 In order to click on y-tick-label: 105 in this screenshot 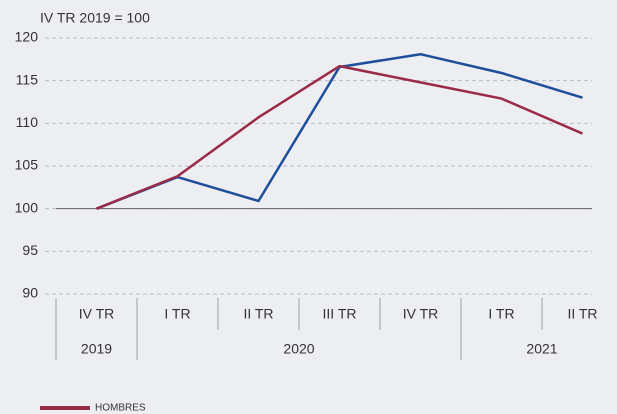, I will do `click(27, 165)`.